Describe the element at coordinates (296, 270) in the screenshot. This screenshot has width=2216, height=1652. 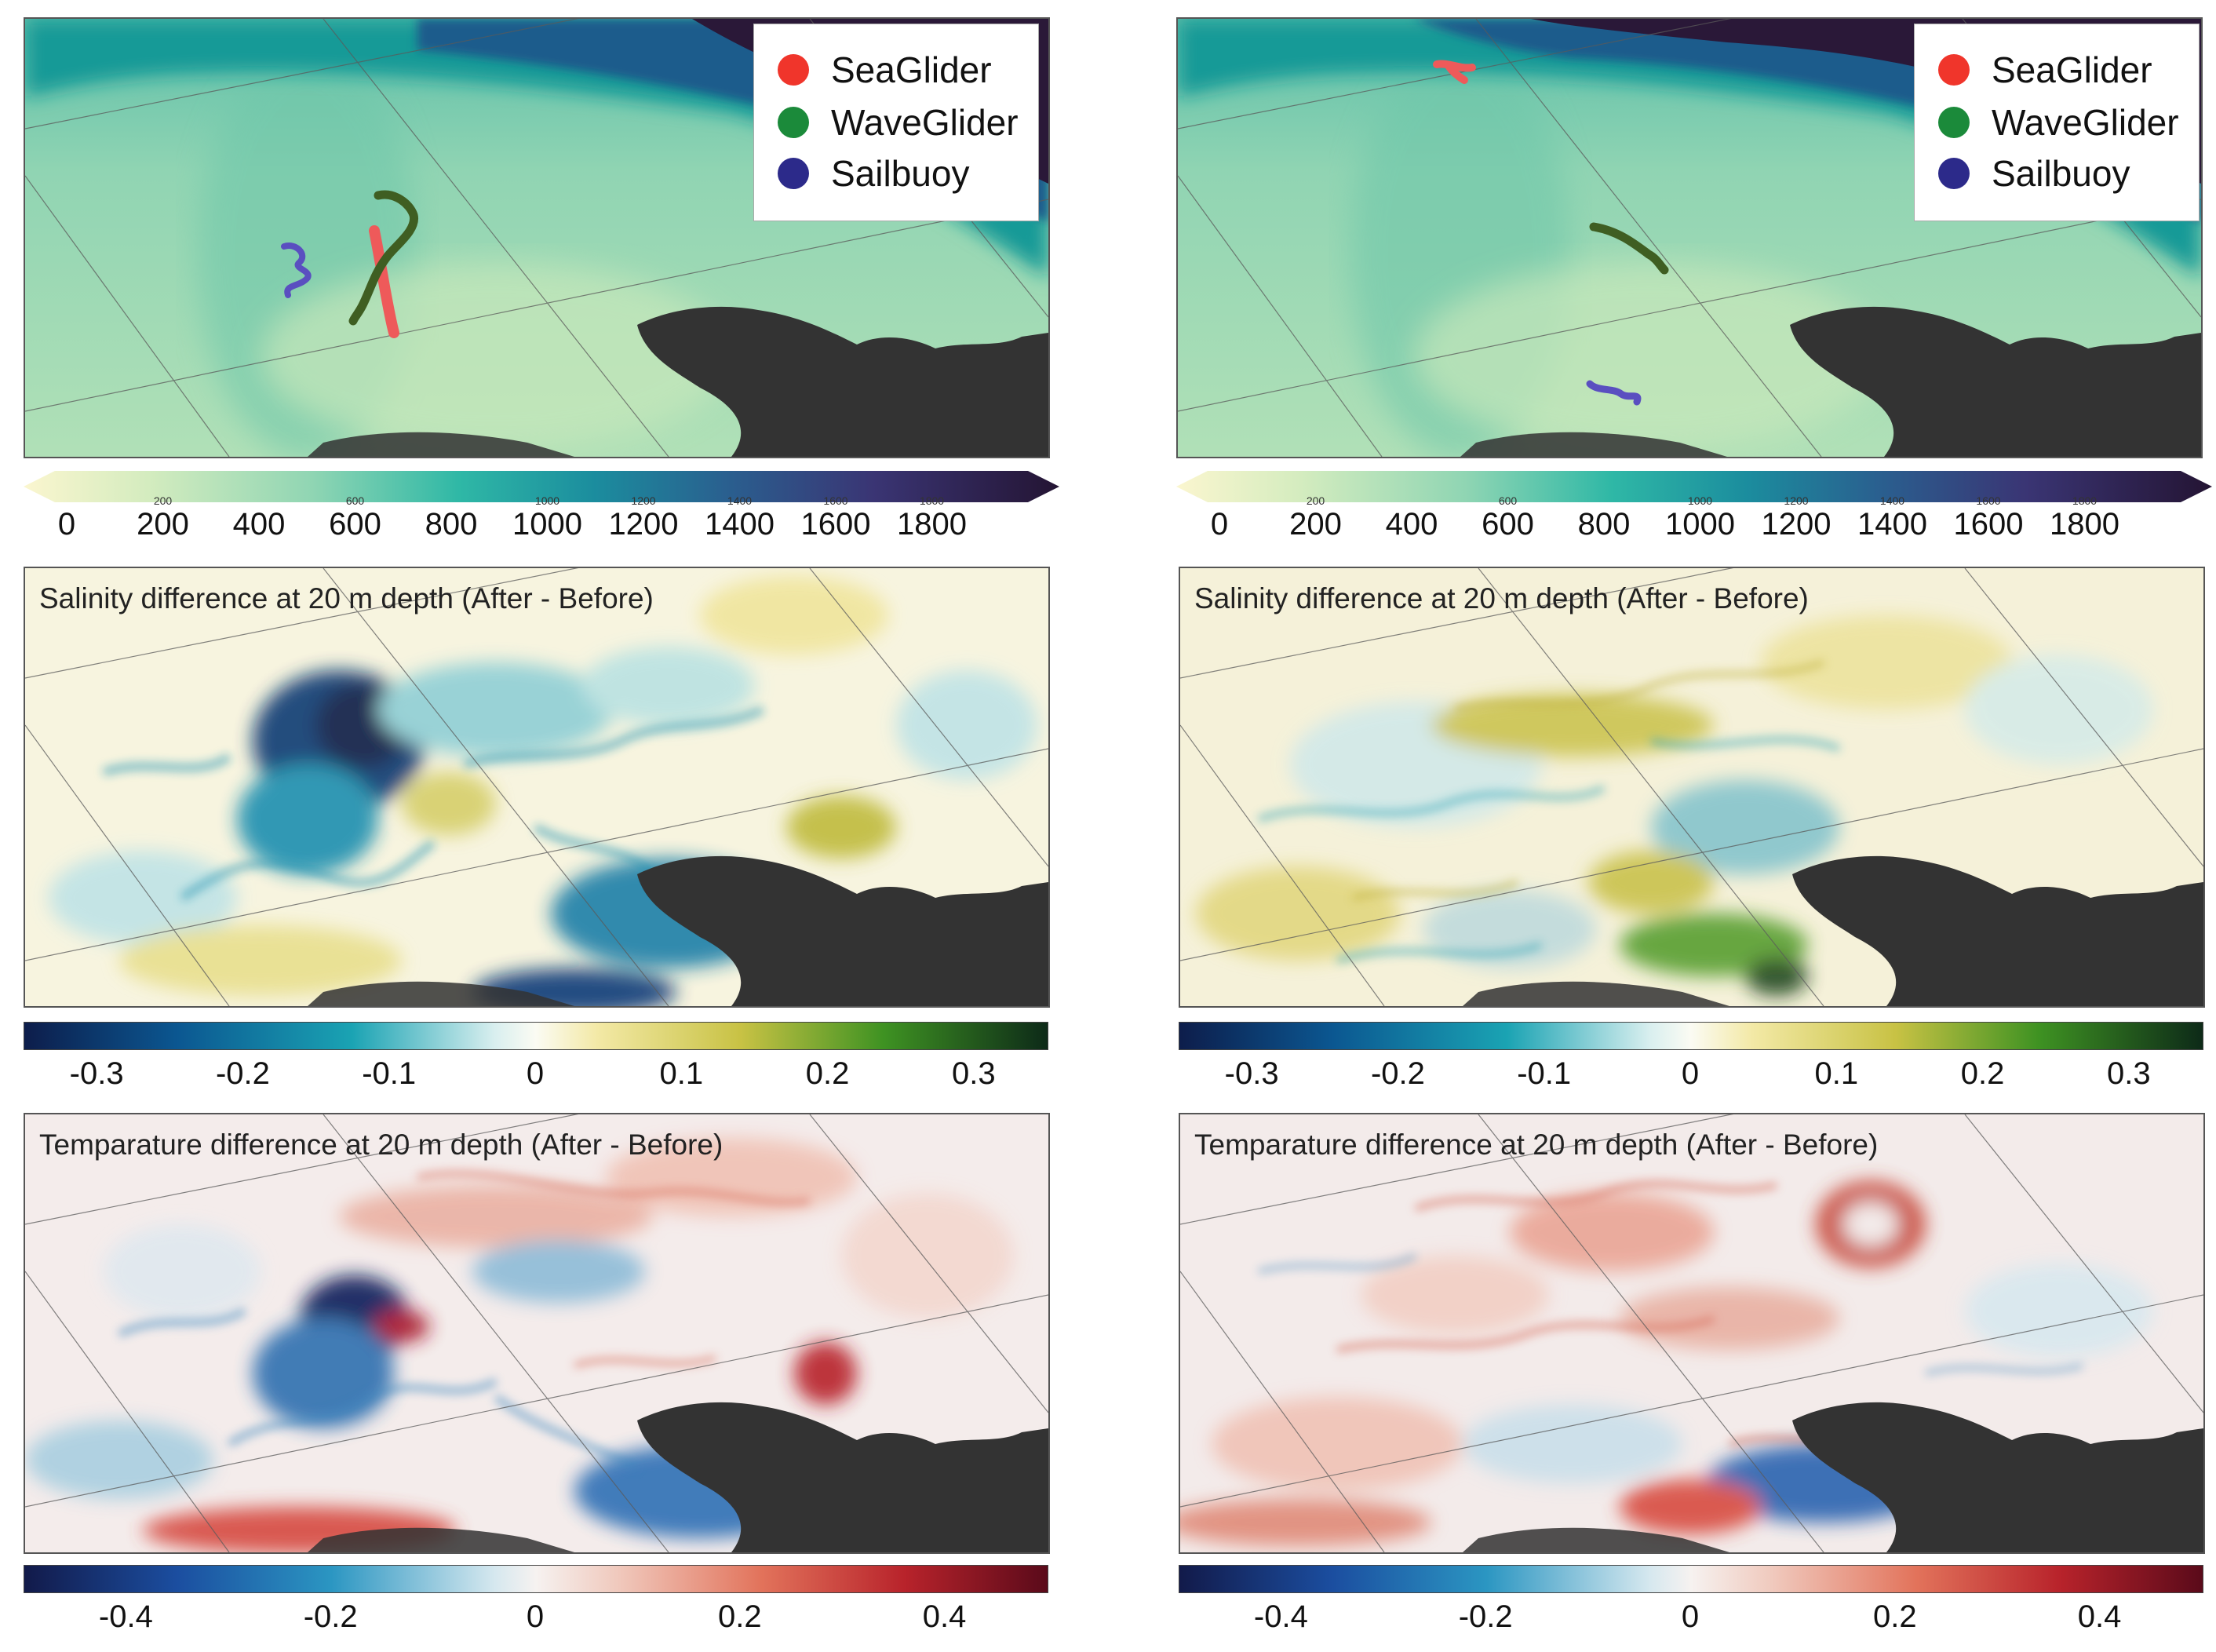
I see `sailbuoy-track` at that location.